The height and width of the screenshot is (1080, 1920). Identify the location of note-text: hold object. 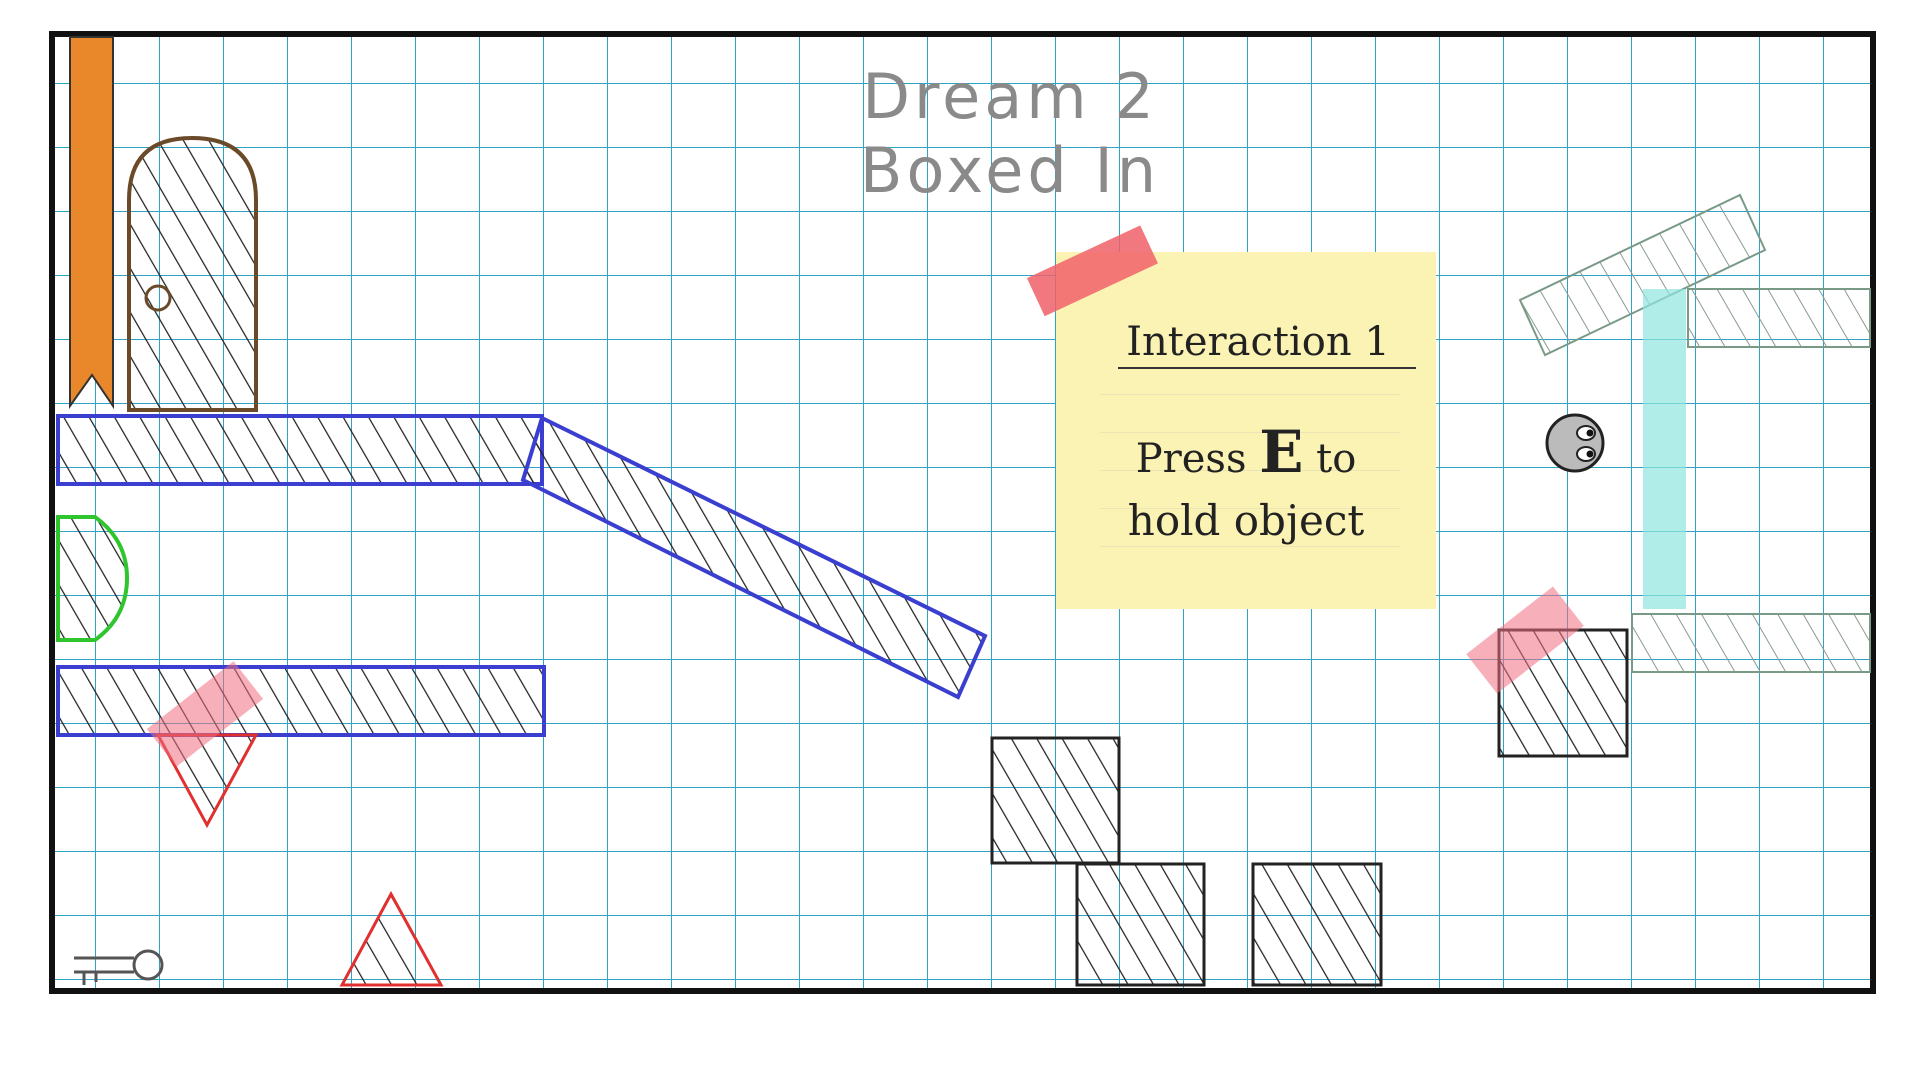
(1246, 520).